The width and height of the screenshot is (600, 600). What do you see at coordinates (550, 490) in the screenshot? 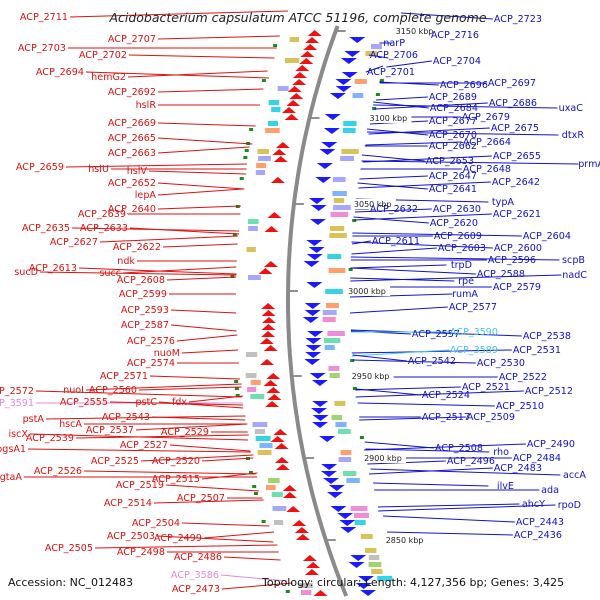
I see `gene-label-ada: ada` at bounding box center [550, 490].